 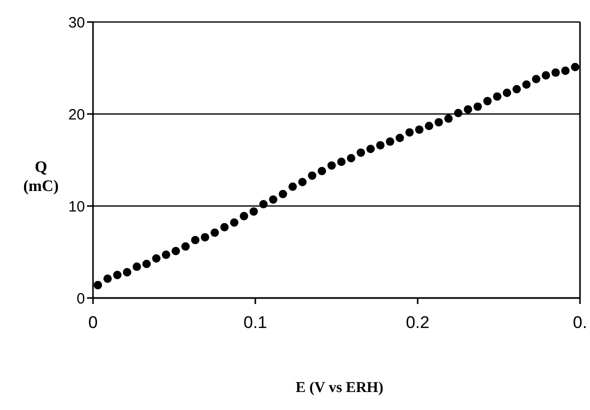 What do you see at coordinates (256, 322) in the screenshot?
I see `x-tick-label: 0.1` at bounding box center [256, 322].